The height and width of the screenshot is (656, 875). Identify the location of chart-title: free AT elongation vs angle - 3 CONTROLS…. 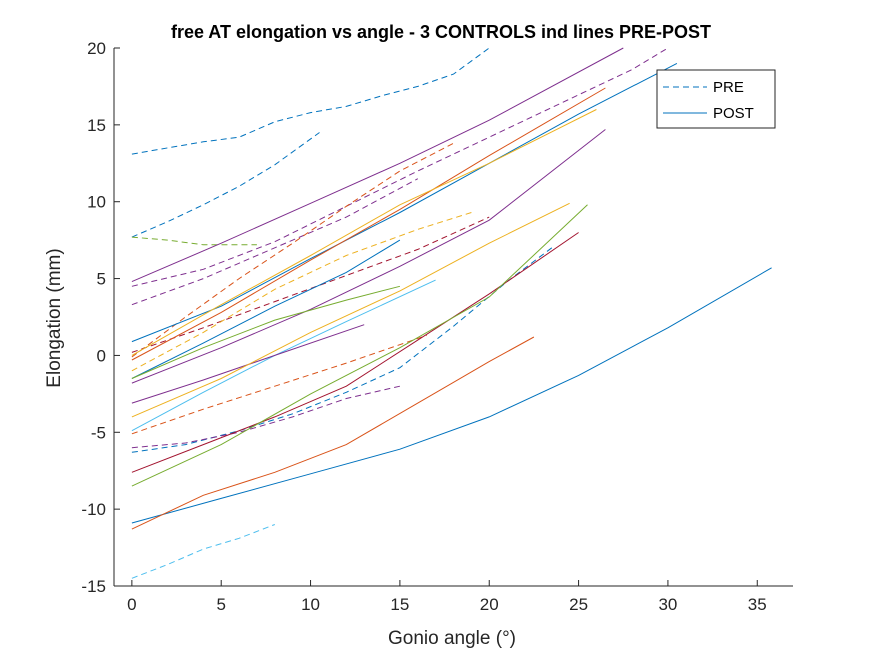
(441, 32).